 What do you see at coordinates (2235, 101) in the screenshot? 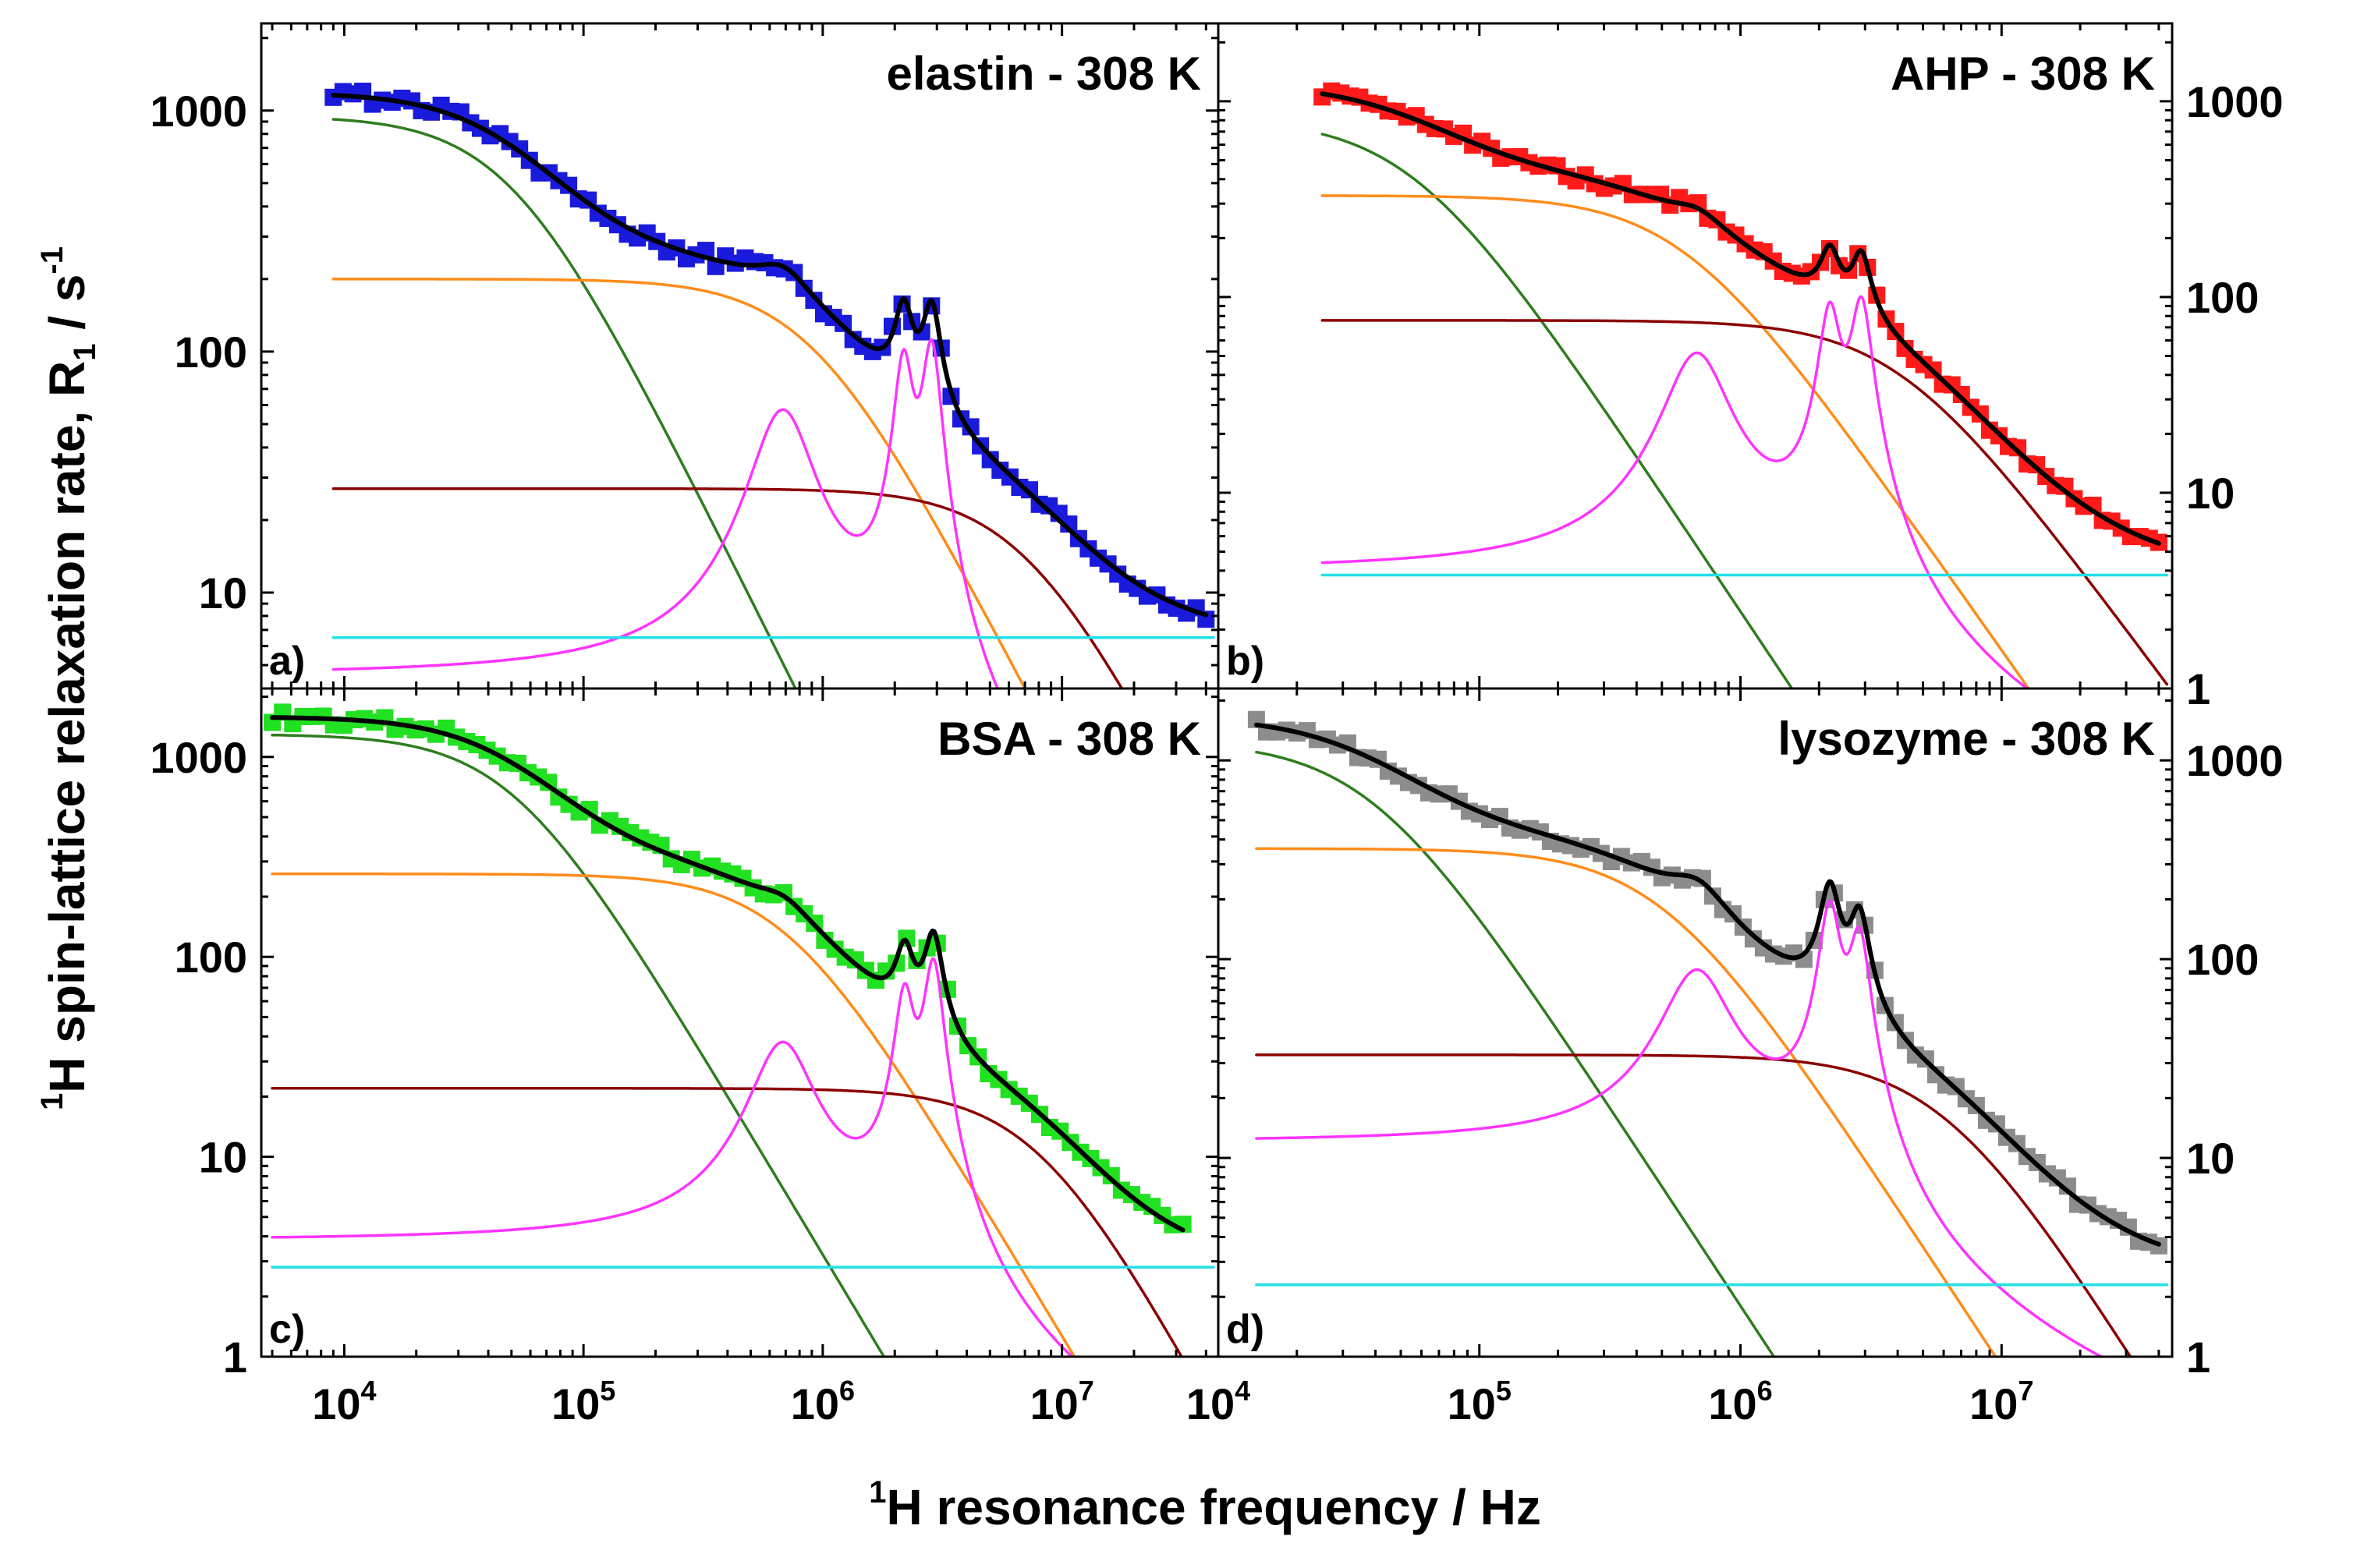
I see `panel-b-y-tick-label: 1000` at bounding box center [2235, 101].